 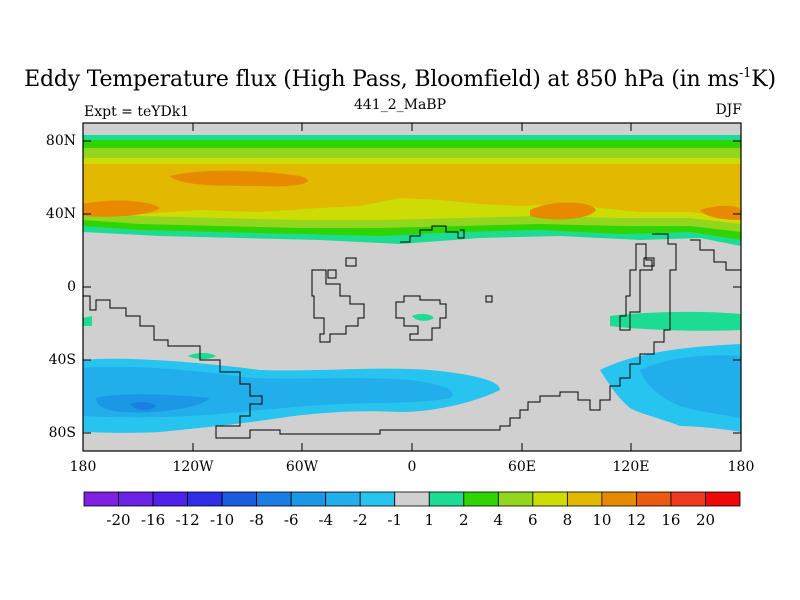 What do you see at coordinates (71, 287) in the screenshot?
I see `lat-label-0: 0` at bounding box center [71, 287].